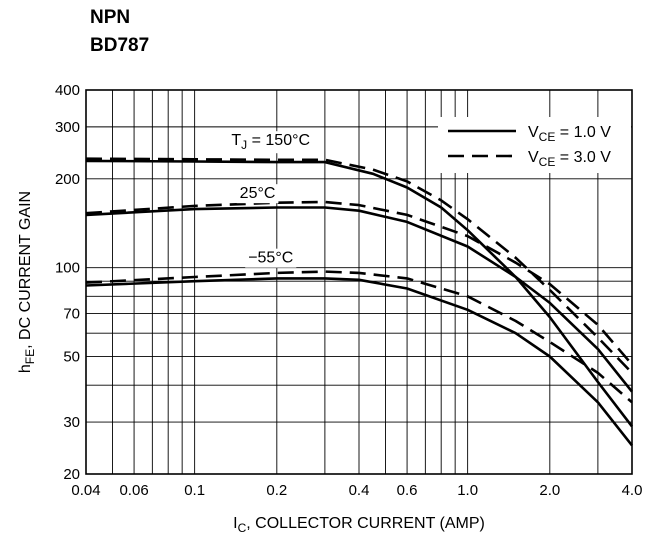  I want to click on legend-label: VCE = 1.0 V, so click(569, 134).